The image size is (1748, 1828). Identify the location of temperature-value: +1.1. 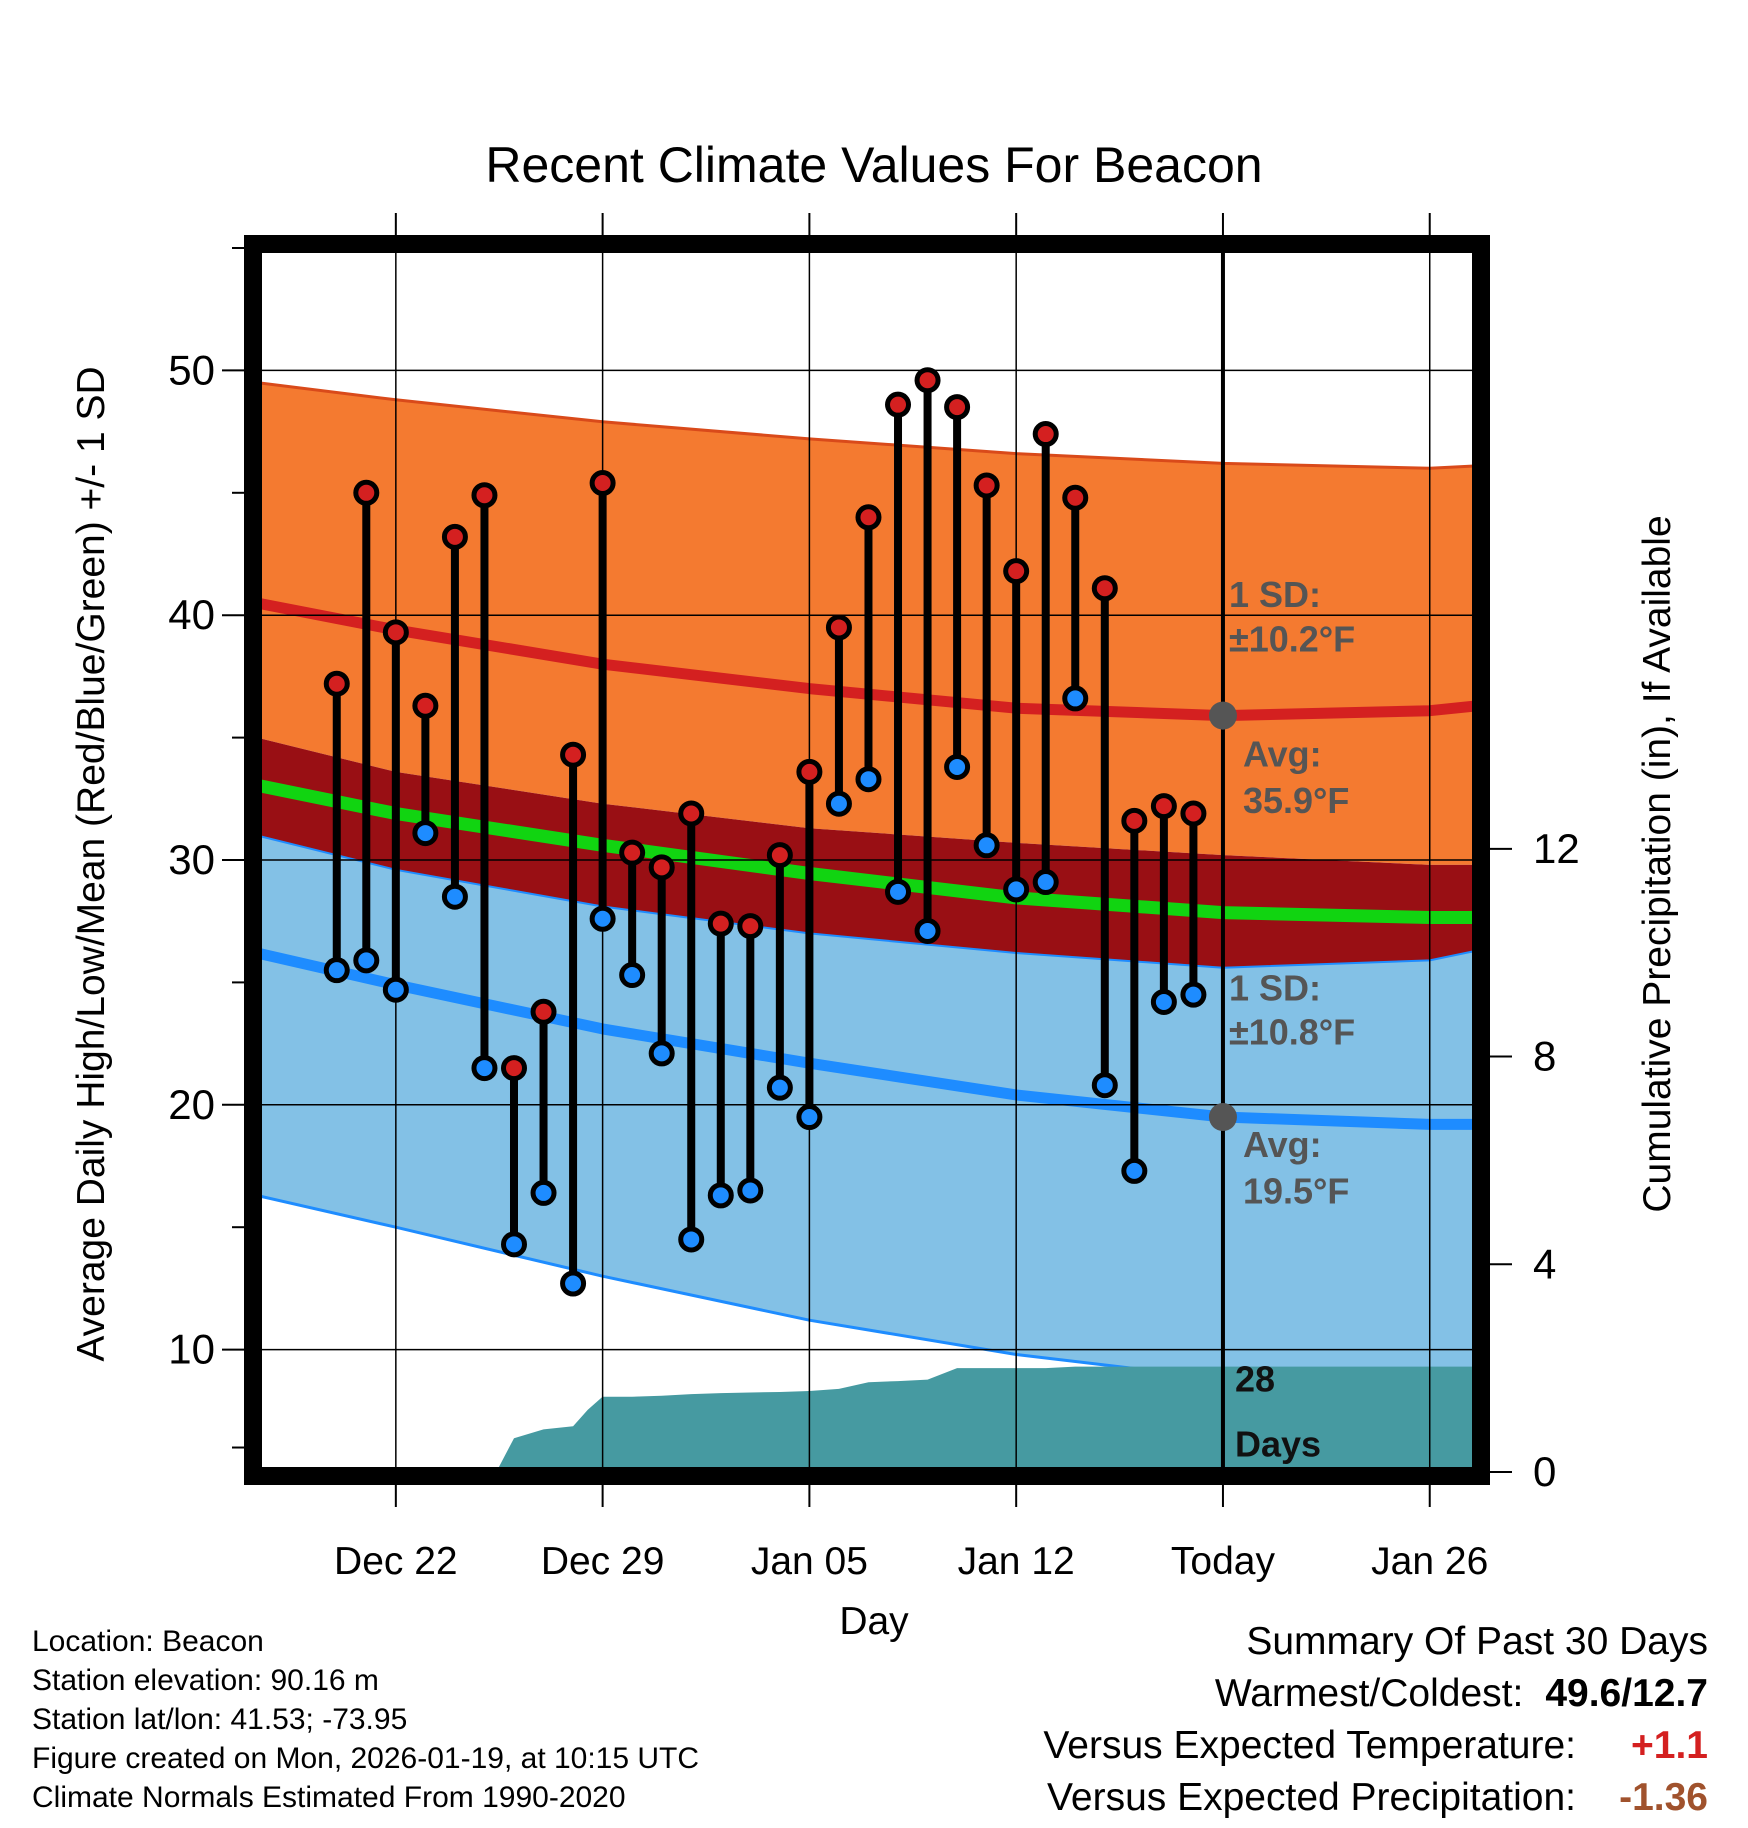
(1669, 1745).